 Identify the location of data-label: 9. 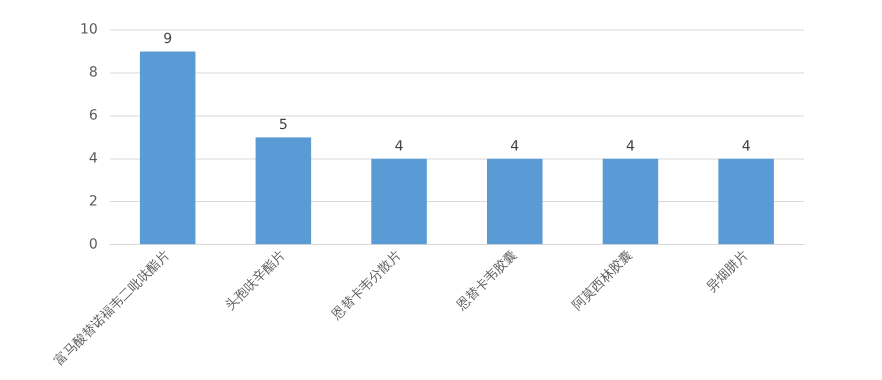
(167, 39).